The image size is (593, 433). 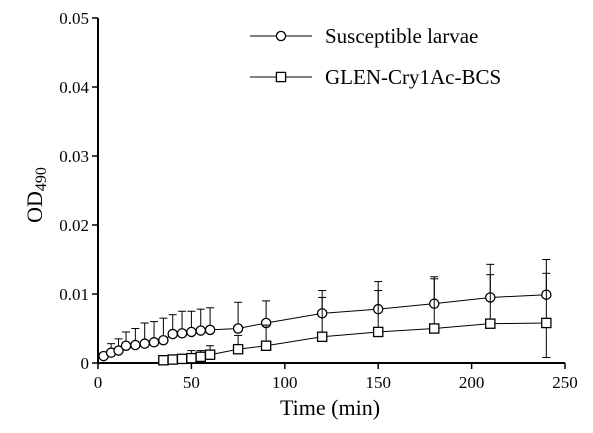 What do you see at coordinates (565, 382) in the screenshot?
I see `x-tick-label: 250` at bounding box center [565, 382].